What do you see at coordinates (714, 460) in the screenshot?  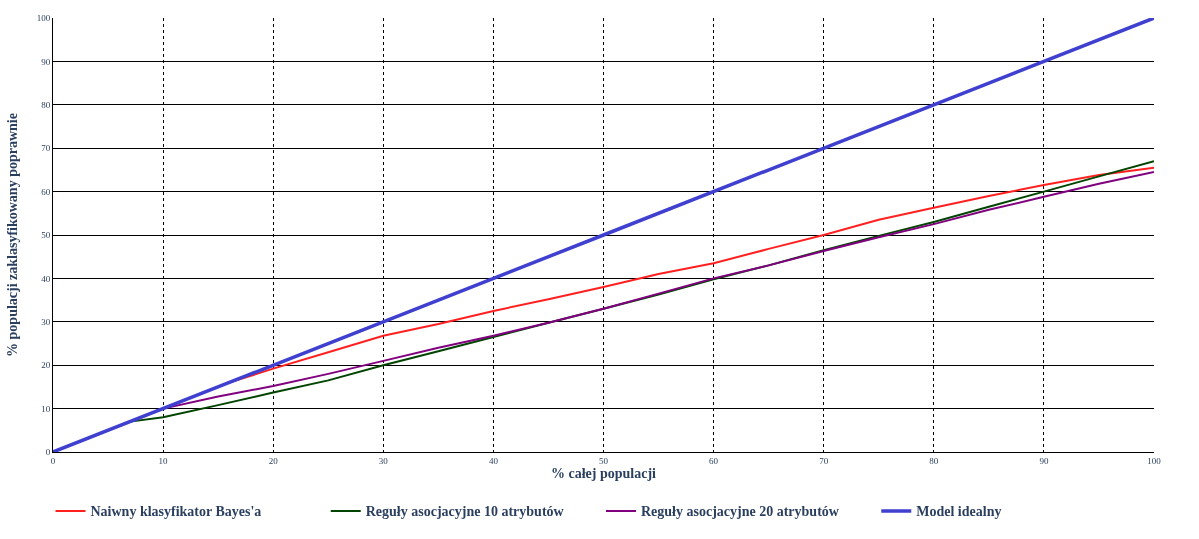 I see `x-tick-label: 60` at bounding box center [714, 460].